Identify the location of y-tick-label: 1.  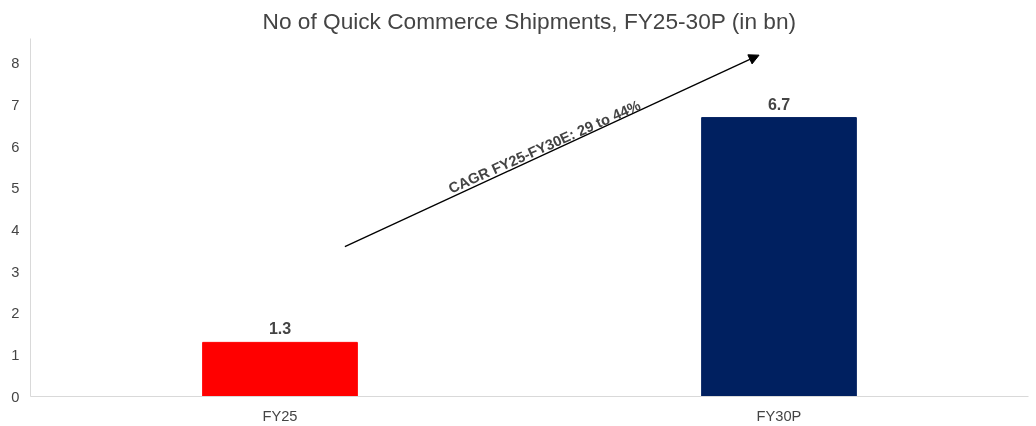
(15, 354).